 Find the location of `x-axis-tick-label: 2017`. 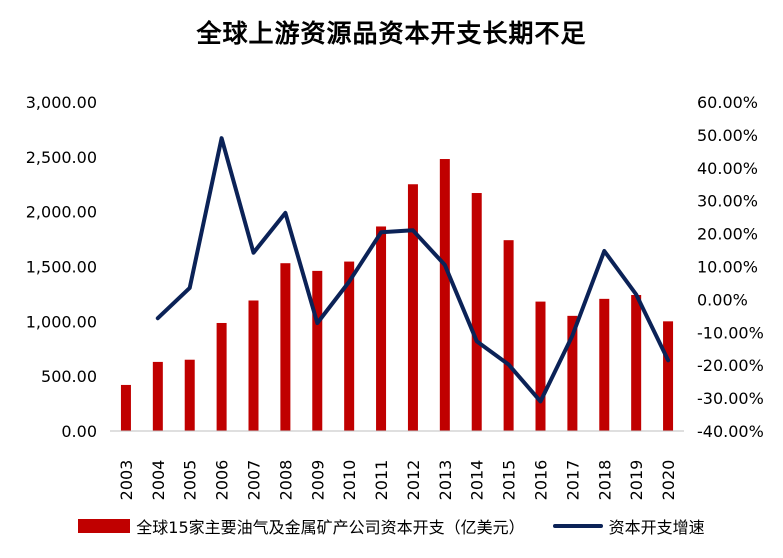

x-axis-tick-label: 2017 is located at coordinates (572, 480).